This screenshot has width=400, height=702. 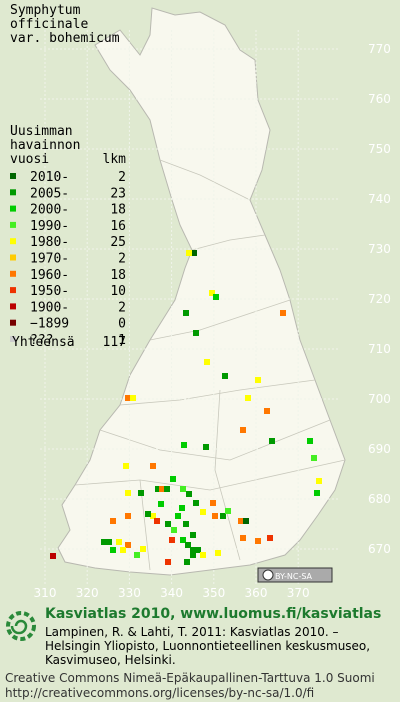 I want to click on legend-count: 23, so click(x=118, y=193).